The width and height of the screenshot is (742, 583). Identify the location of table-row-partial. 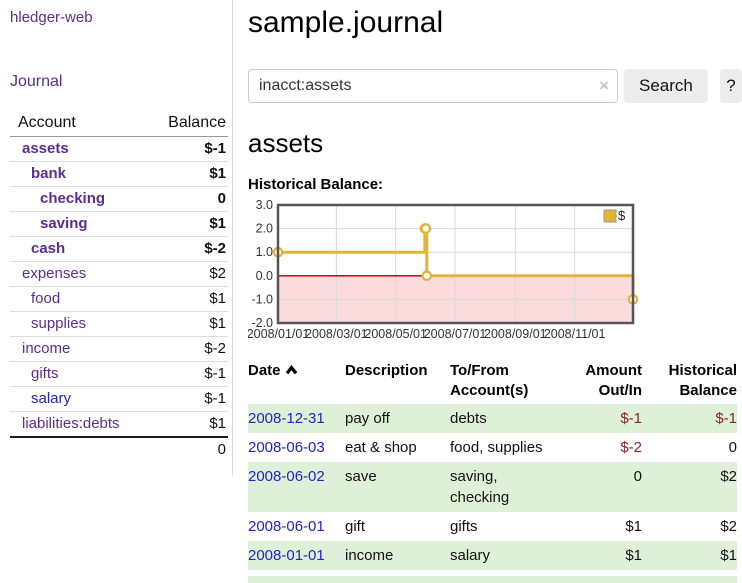
(492, 579).